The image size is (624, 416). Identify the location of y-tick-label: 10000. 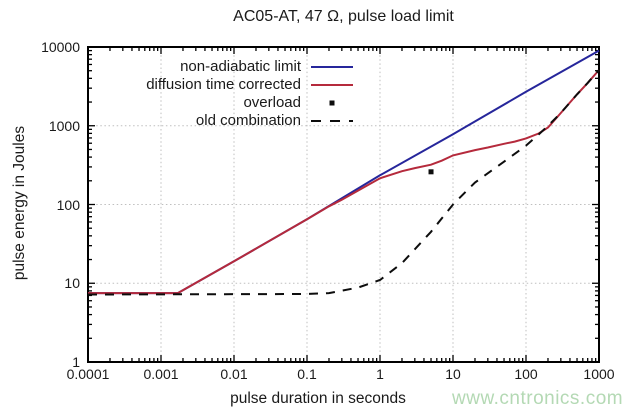
(60, 47).